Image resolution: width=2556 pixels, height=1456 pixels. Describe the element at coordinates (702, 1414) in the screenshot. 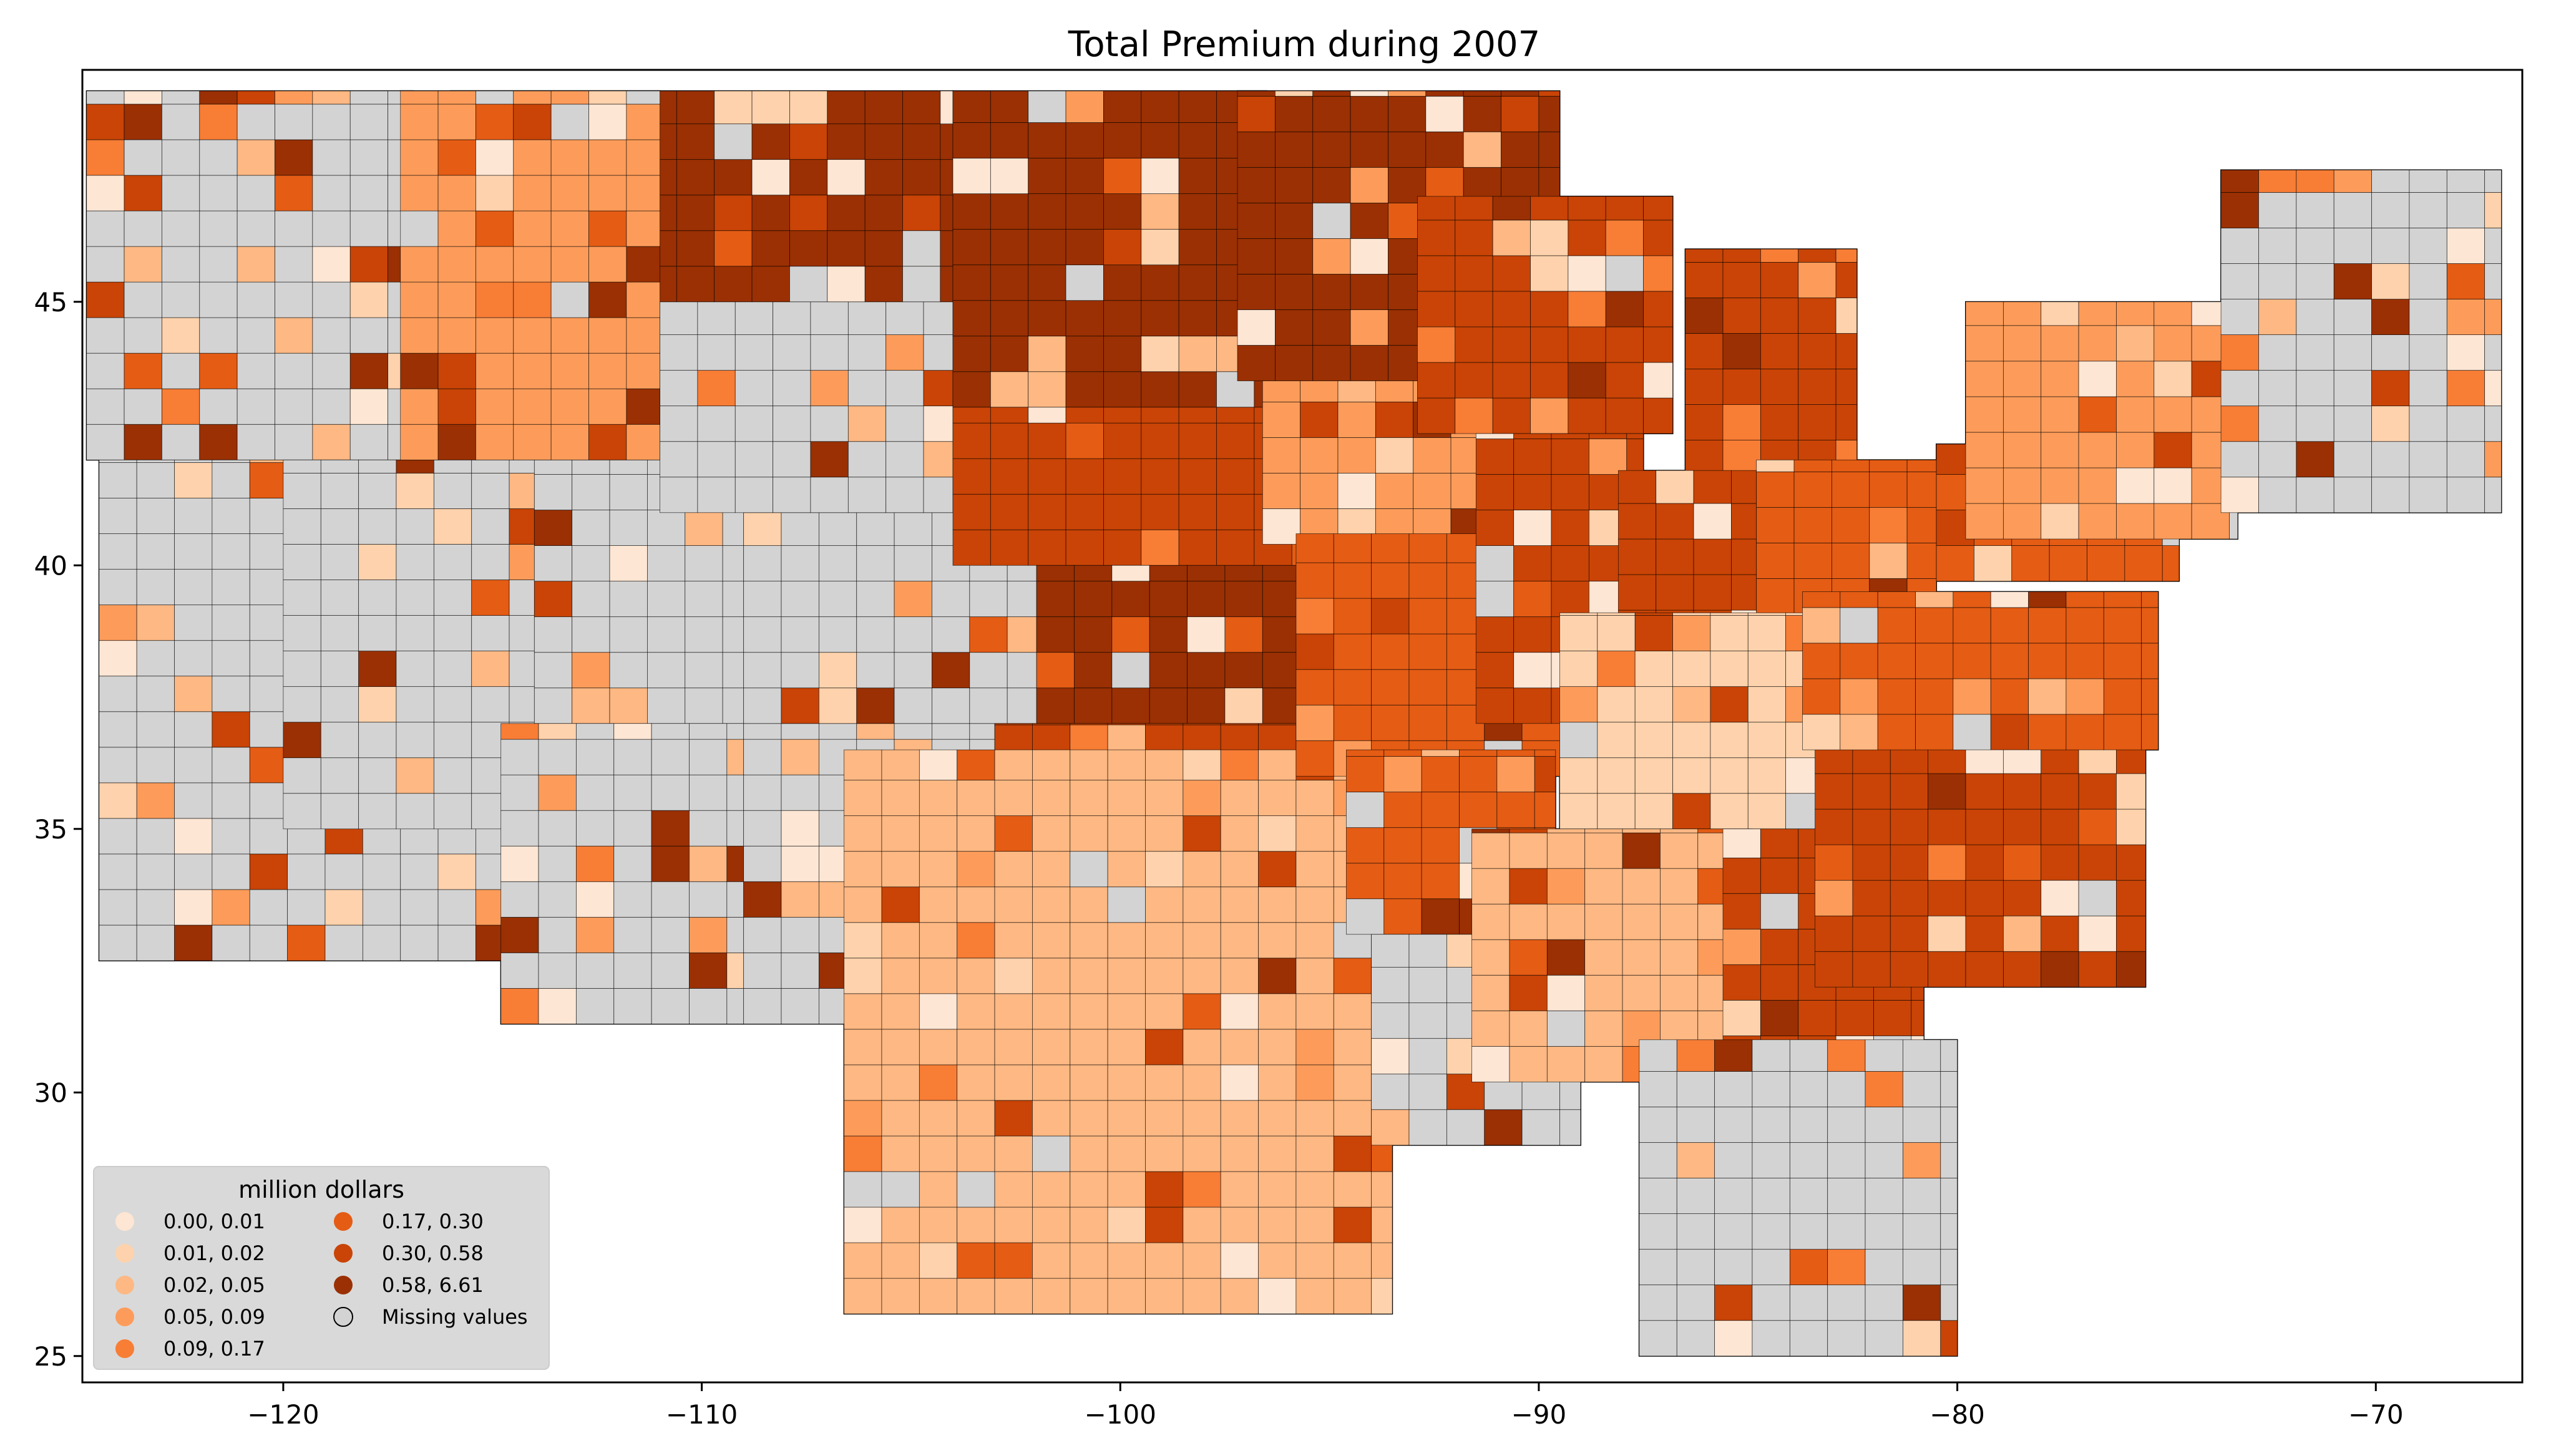

I see `x-tick-label: −110` at that location.